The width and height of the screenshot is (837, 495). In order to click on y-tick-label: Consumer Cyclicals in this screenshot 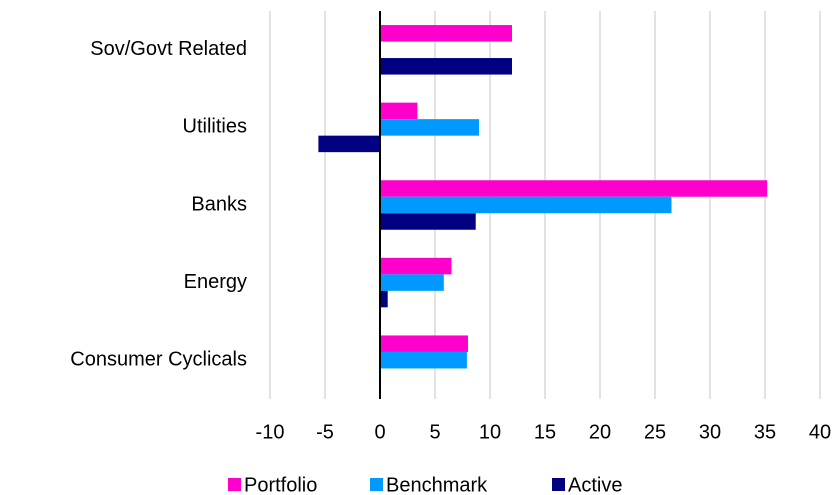, I will do `click(158, 359)`.